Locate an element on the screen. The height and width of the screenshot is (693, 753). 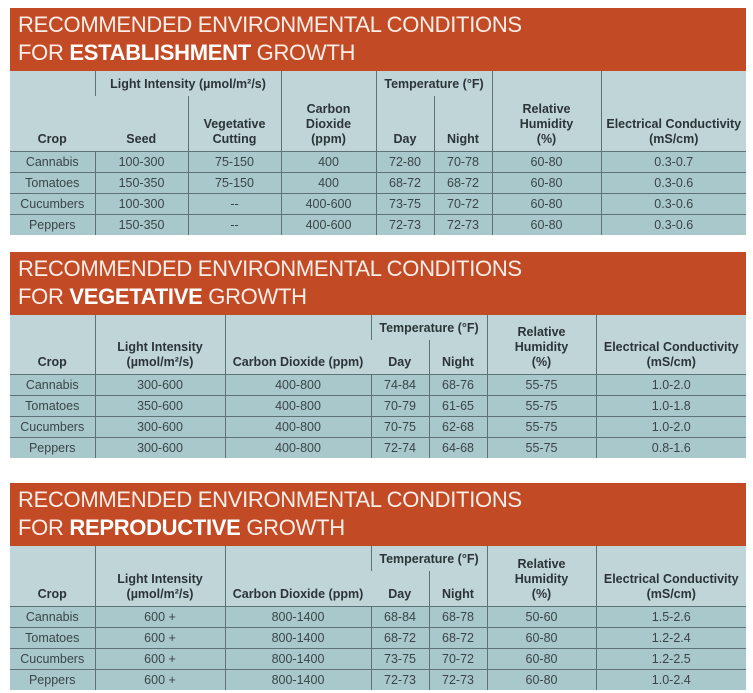
title-line-1: RECOMMENDED ENVIRONMENTAL CONDITIONS is located at coordinates (270, 268).